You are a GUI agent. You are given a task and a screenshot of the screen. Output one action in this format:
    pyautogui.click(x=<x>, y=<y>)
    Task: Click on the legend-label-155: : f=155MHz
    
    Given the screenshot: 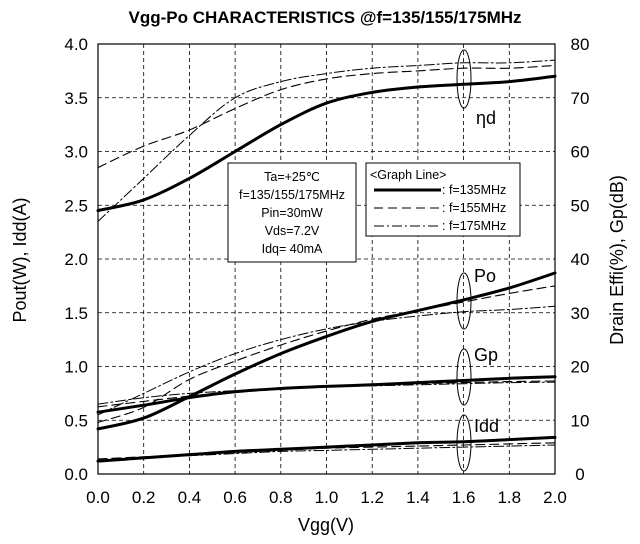 What is the action you would take?
    pyautogui.click(x=474, y=208)
    